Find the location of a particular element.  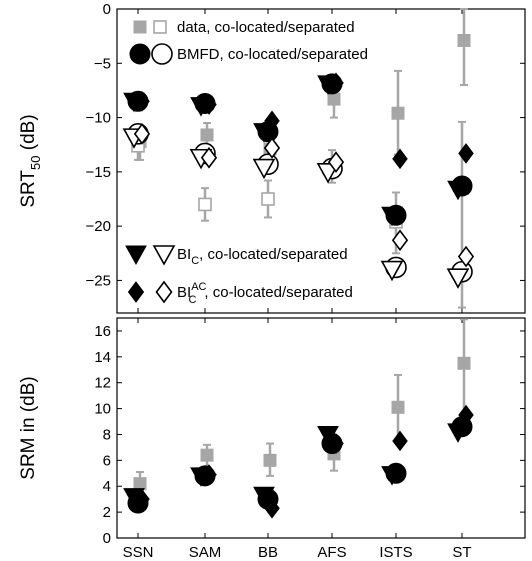

y-tick-label: 14 is located at coordinates (102, 357).